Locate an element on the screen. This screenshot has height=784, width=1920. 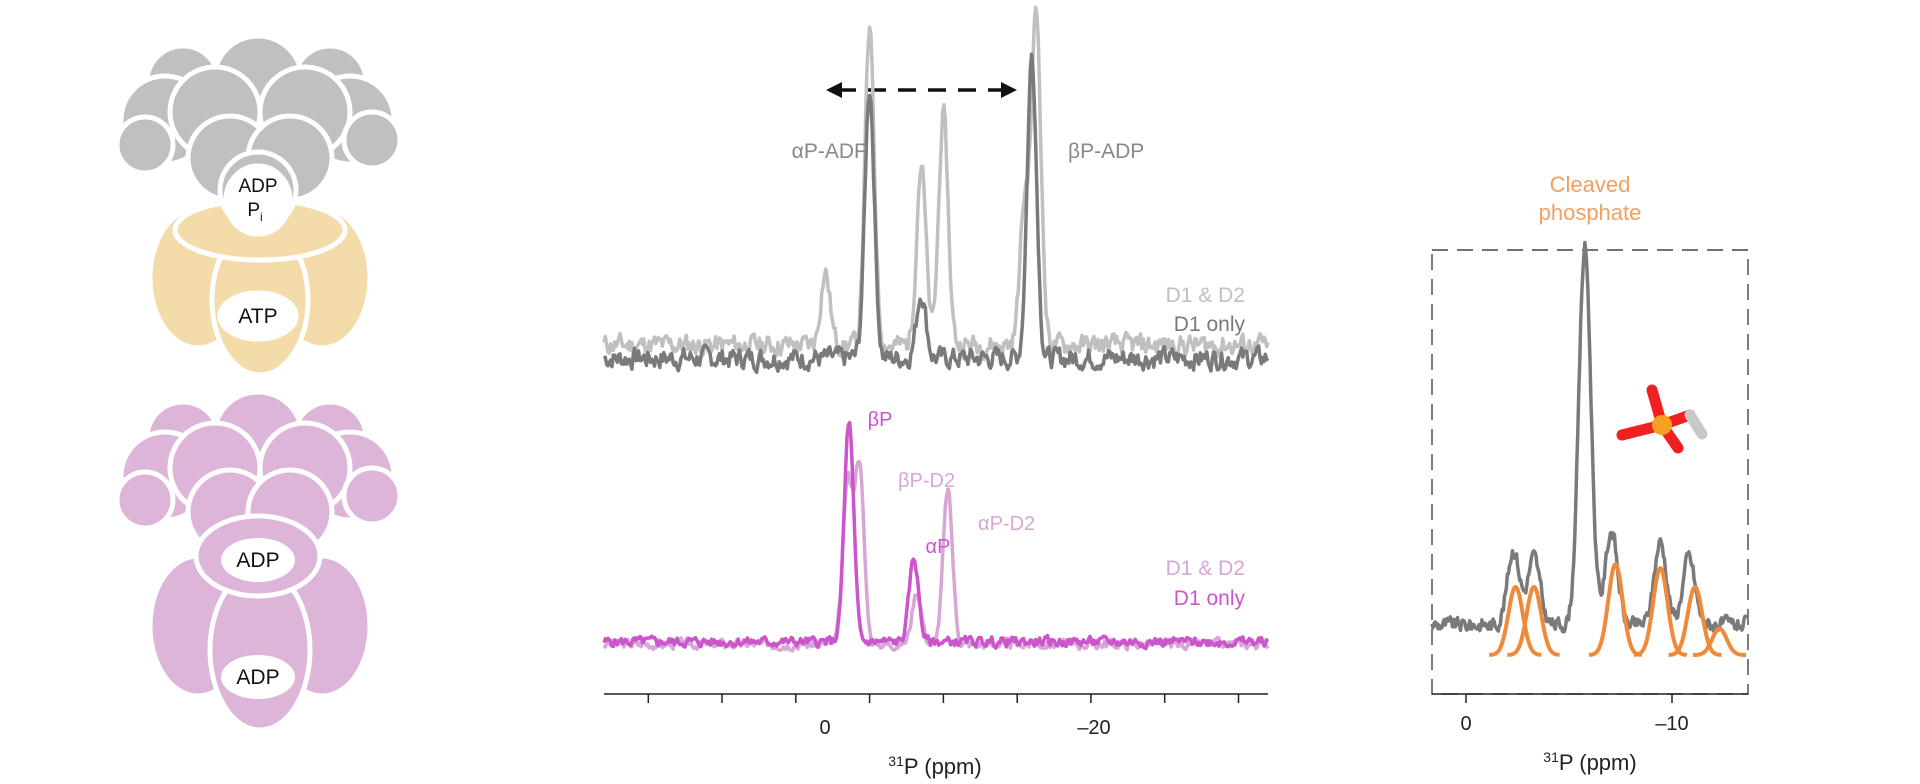
adp-label-lower: ADP is located at coordinates (257, 677).